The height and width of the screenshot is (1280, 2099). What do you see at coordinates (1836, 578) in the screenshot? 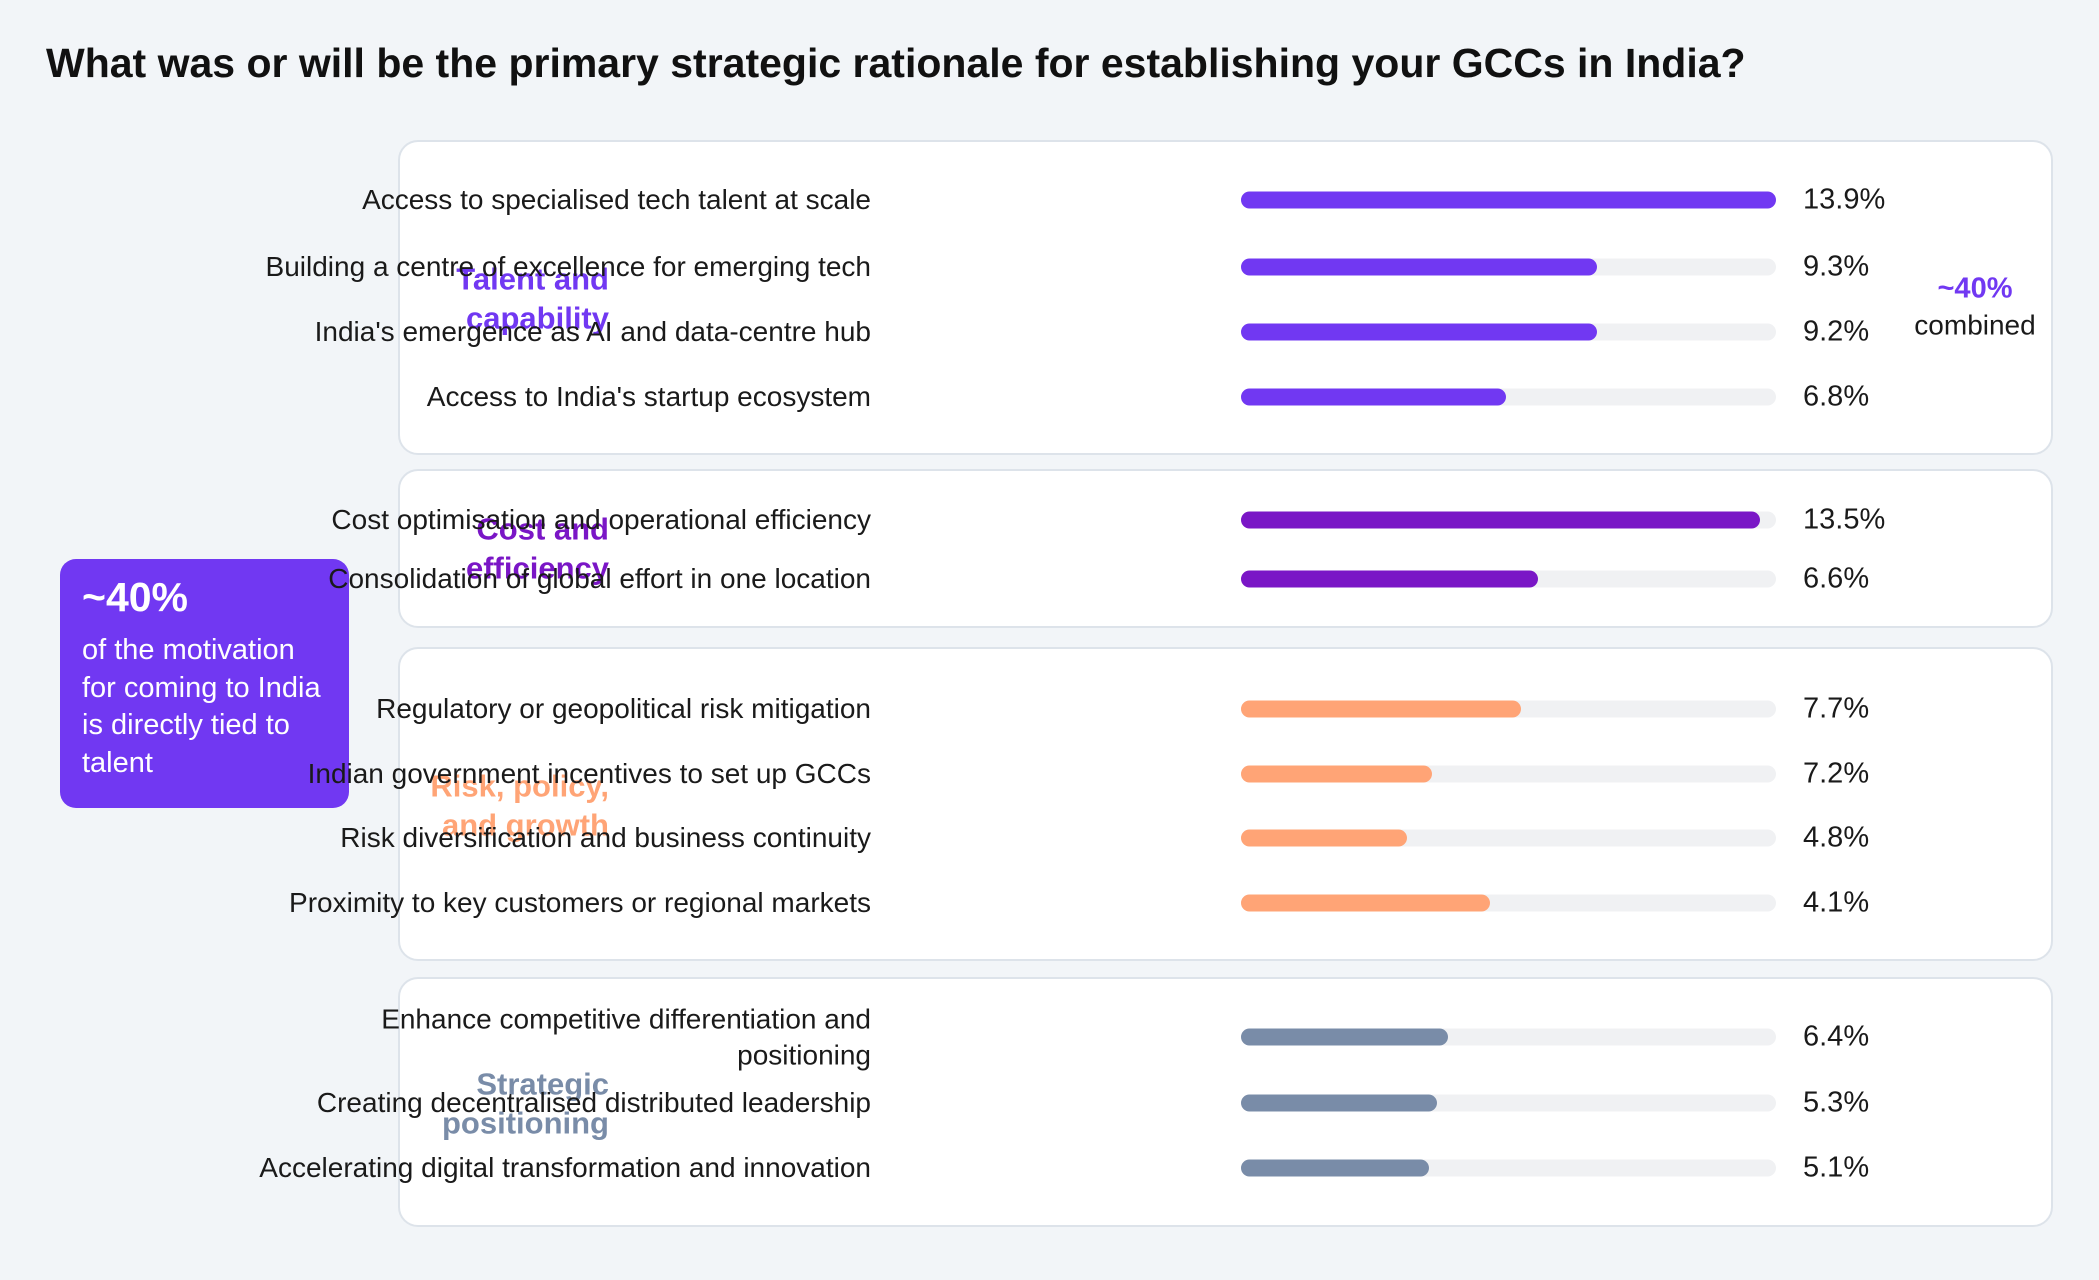
I see `value-label: 6.6%` at bounding box center [1836, 578].